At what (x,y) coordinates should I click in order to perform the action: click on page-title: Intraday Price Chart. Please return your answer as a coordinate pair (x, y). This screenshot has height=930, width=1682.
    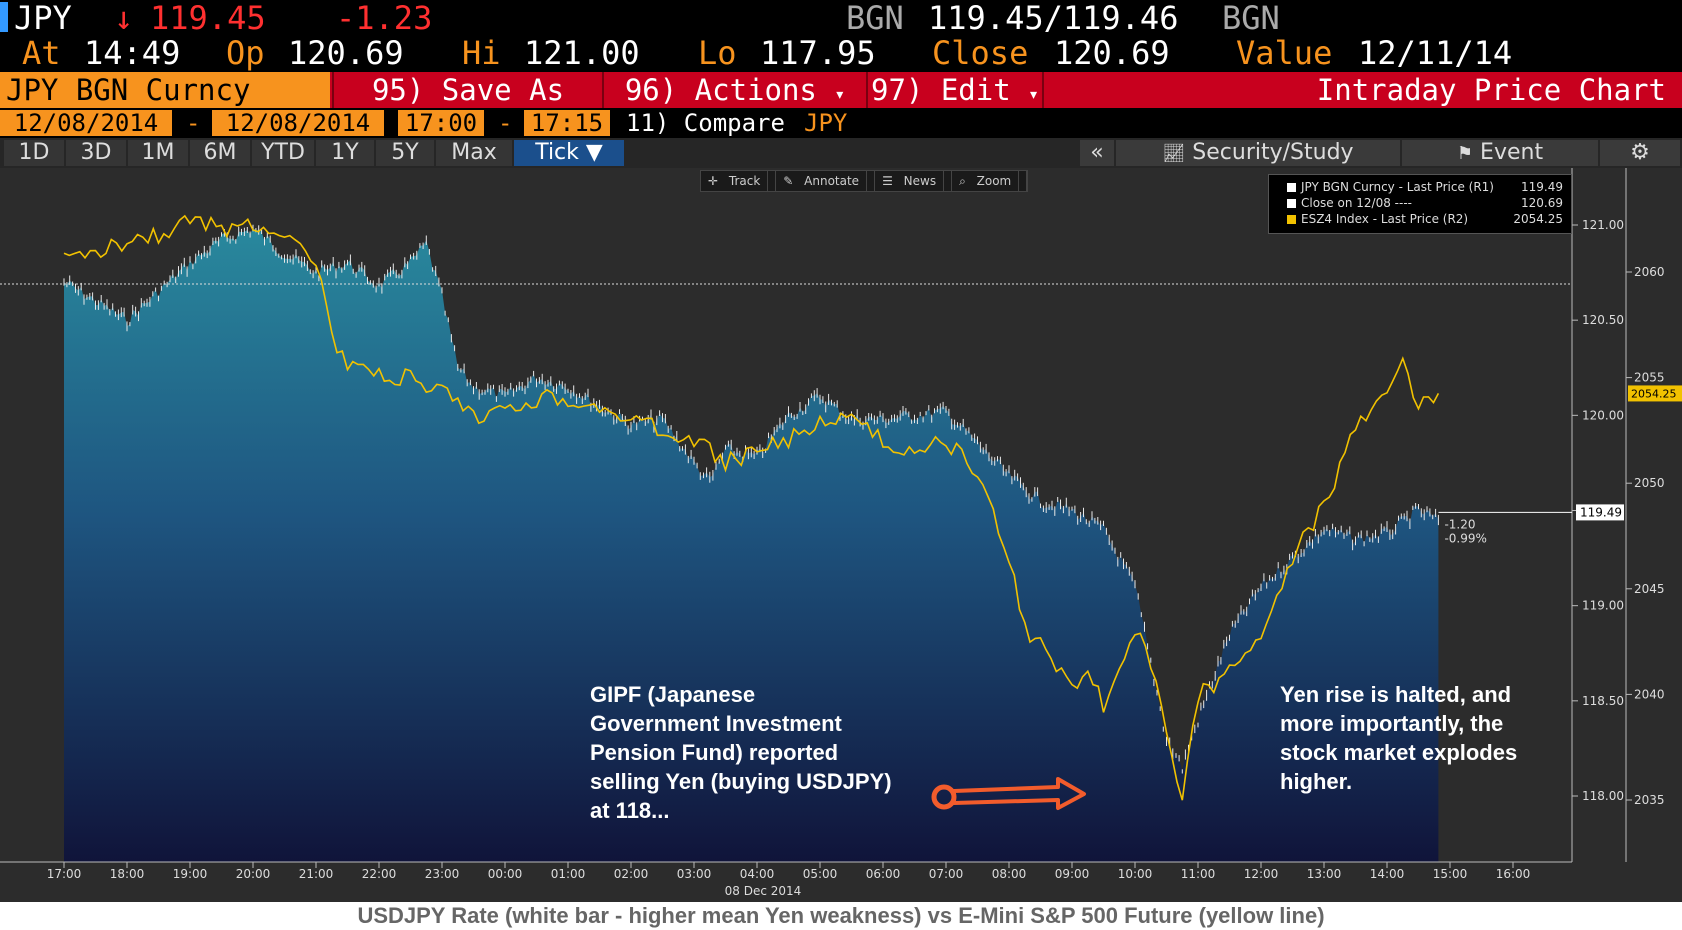
    Looking at the image, I should click on (1362, 90).